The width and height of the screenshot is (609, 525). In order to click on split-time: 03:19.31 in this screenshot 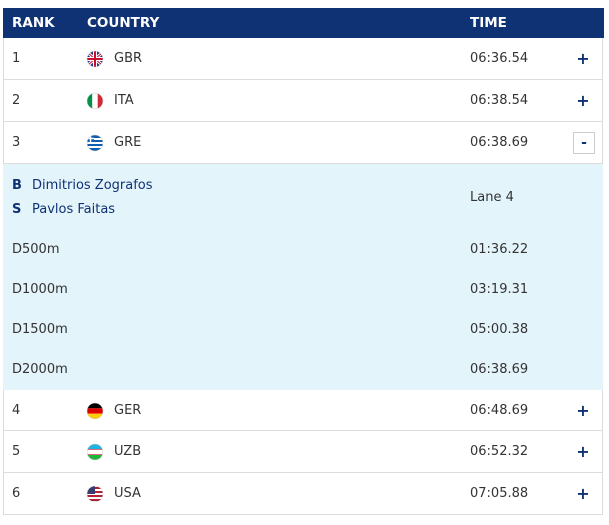, I will do `click(499, 289)`.